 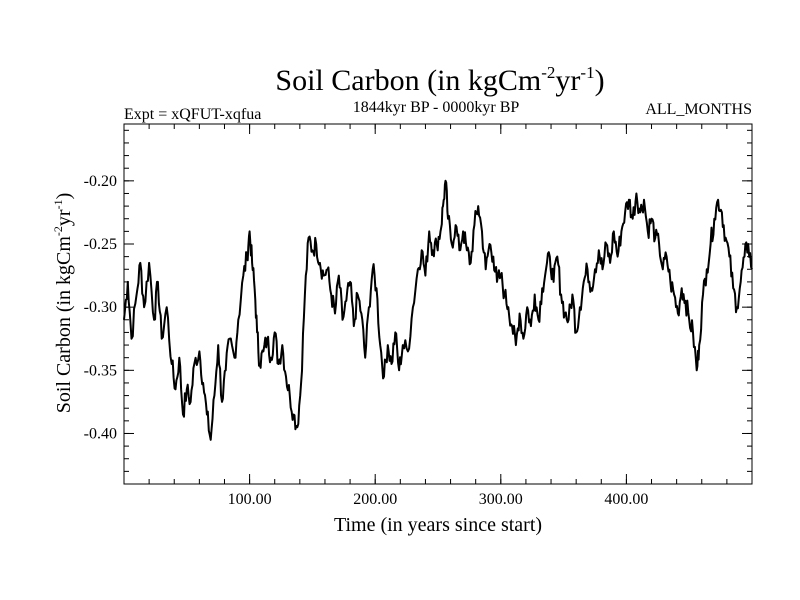 What do you see at coordinates (192, 114) in the screenshot?
I see `experiment-label: Expt = xQFUT-xqfua` at bounding box center [192, 114].